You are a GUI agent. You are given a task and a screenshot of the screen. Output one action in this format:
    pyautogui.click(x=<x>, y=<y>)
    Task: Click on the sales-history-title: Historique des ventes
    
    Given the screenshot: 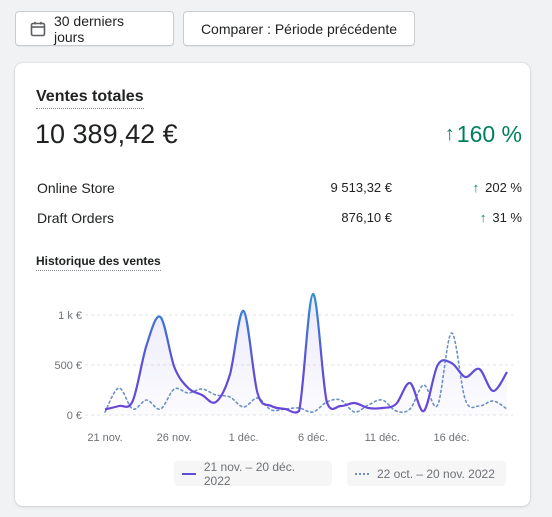 What is the action you would take?
    pyautogui.click(x=98, y=262)
    